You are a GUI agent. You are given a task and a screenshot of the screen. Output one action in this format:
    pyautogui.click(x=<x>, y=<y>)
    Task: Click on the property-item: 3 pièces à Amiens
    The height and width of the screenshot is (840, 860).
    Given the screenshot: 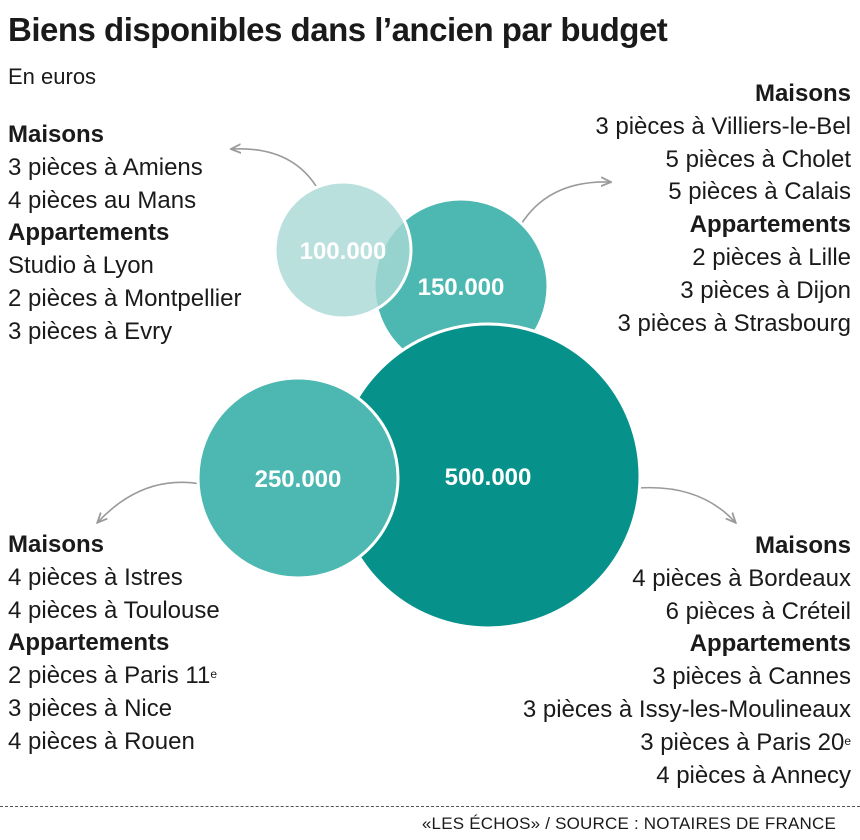 What is the action you would take?
    pyautogui.click(x=105, y=167)
    